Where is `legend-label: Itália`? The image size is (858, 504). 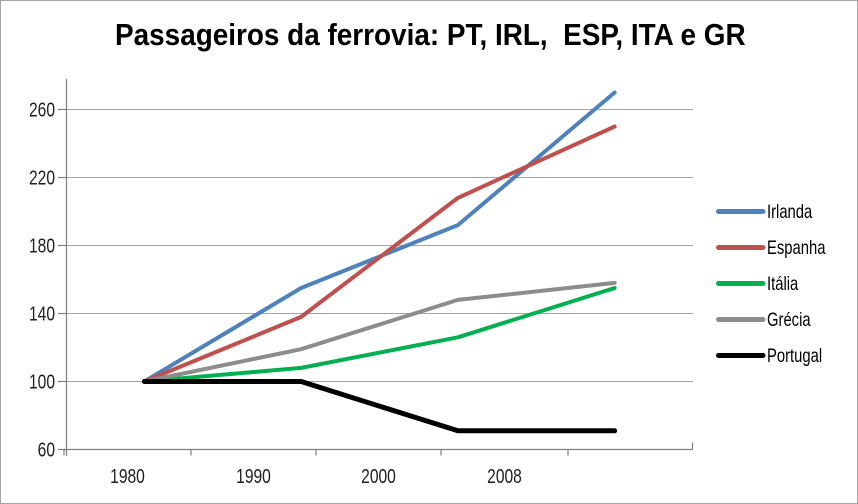 legend-label: Itália is located at coordinates (783, 283).